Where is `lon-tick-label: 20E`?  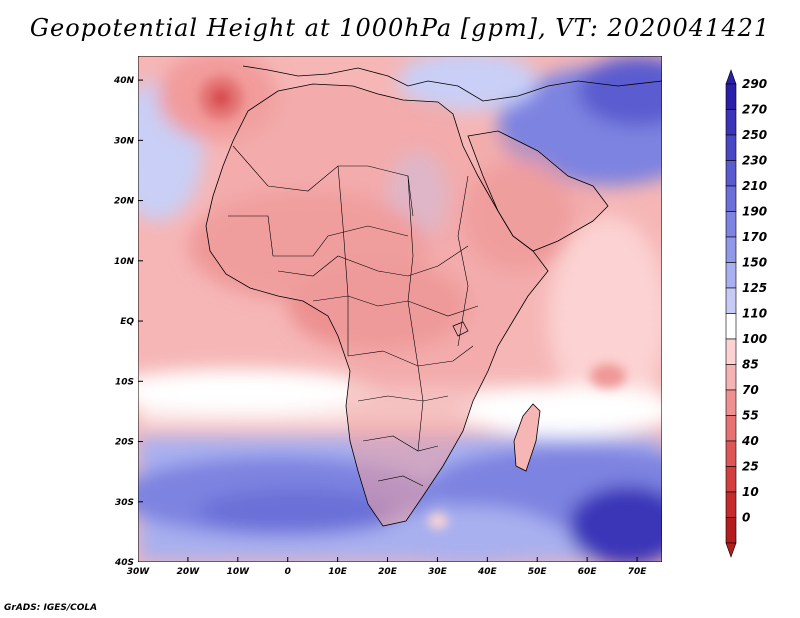 lon-tick-label: 20E is located at coordinates (388, 572).